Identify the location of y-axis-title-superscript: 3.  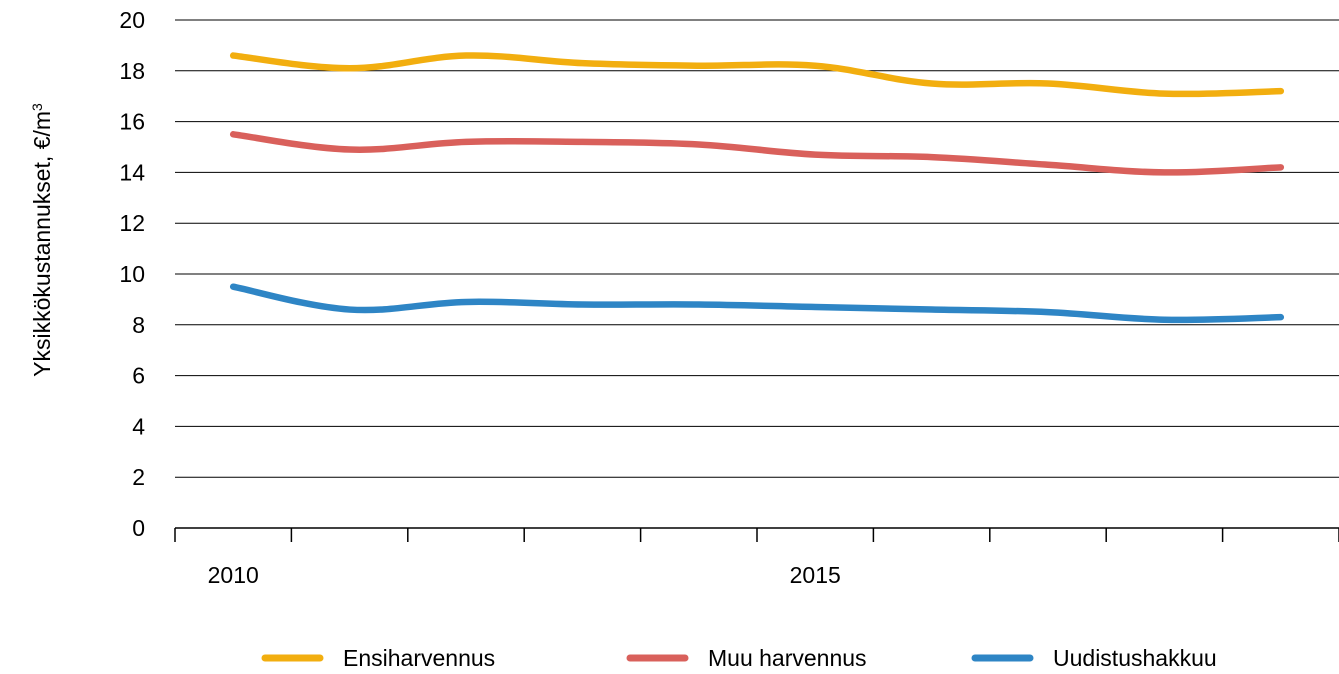
(37, 107).